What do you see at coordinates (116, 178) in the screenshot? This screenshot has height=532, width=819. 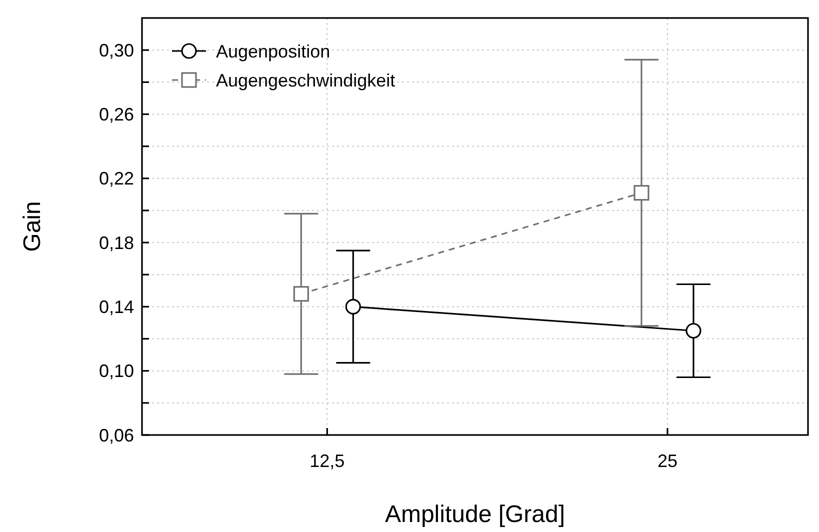 I see `y-tick-label: 0,22` at bounding box center [116, 178].